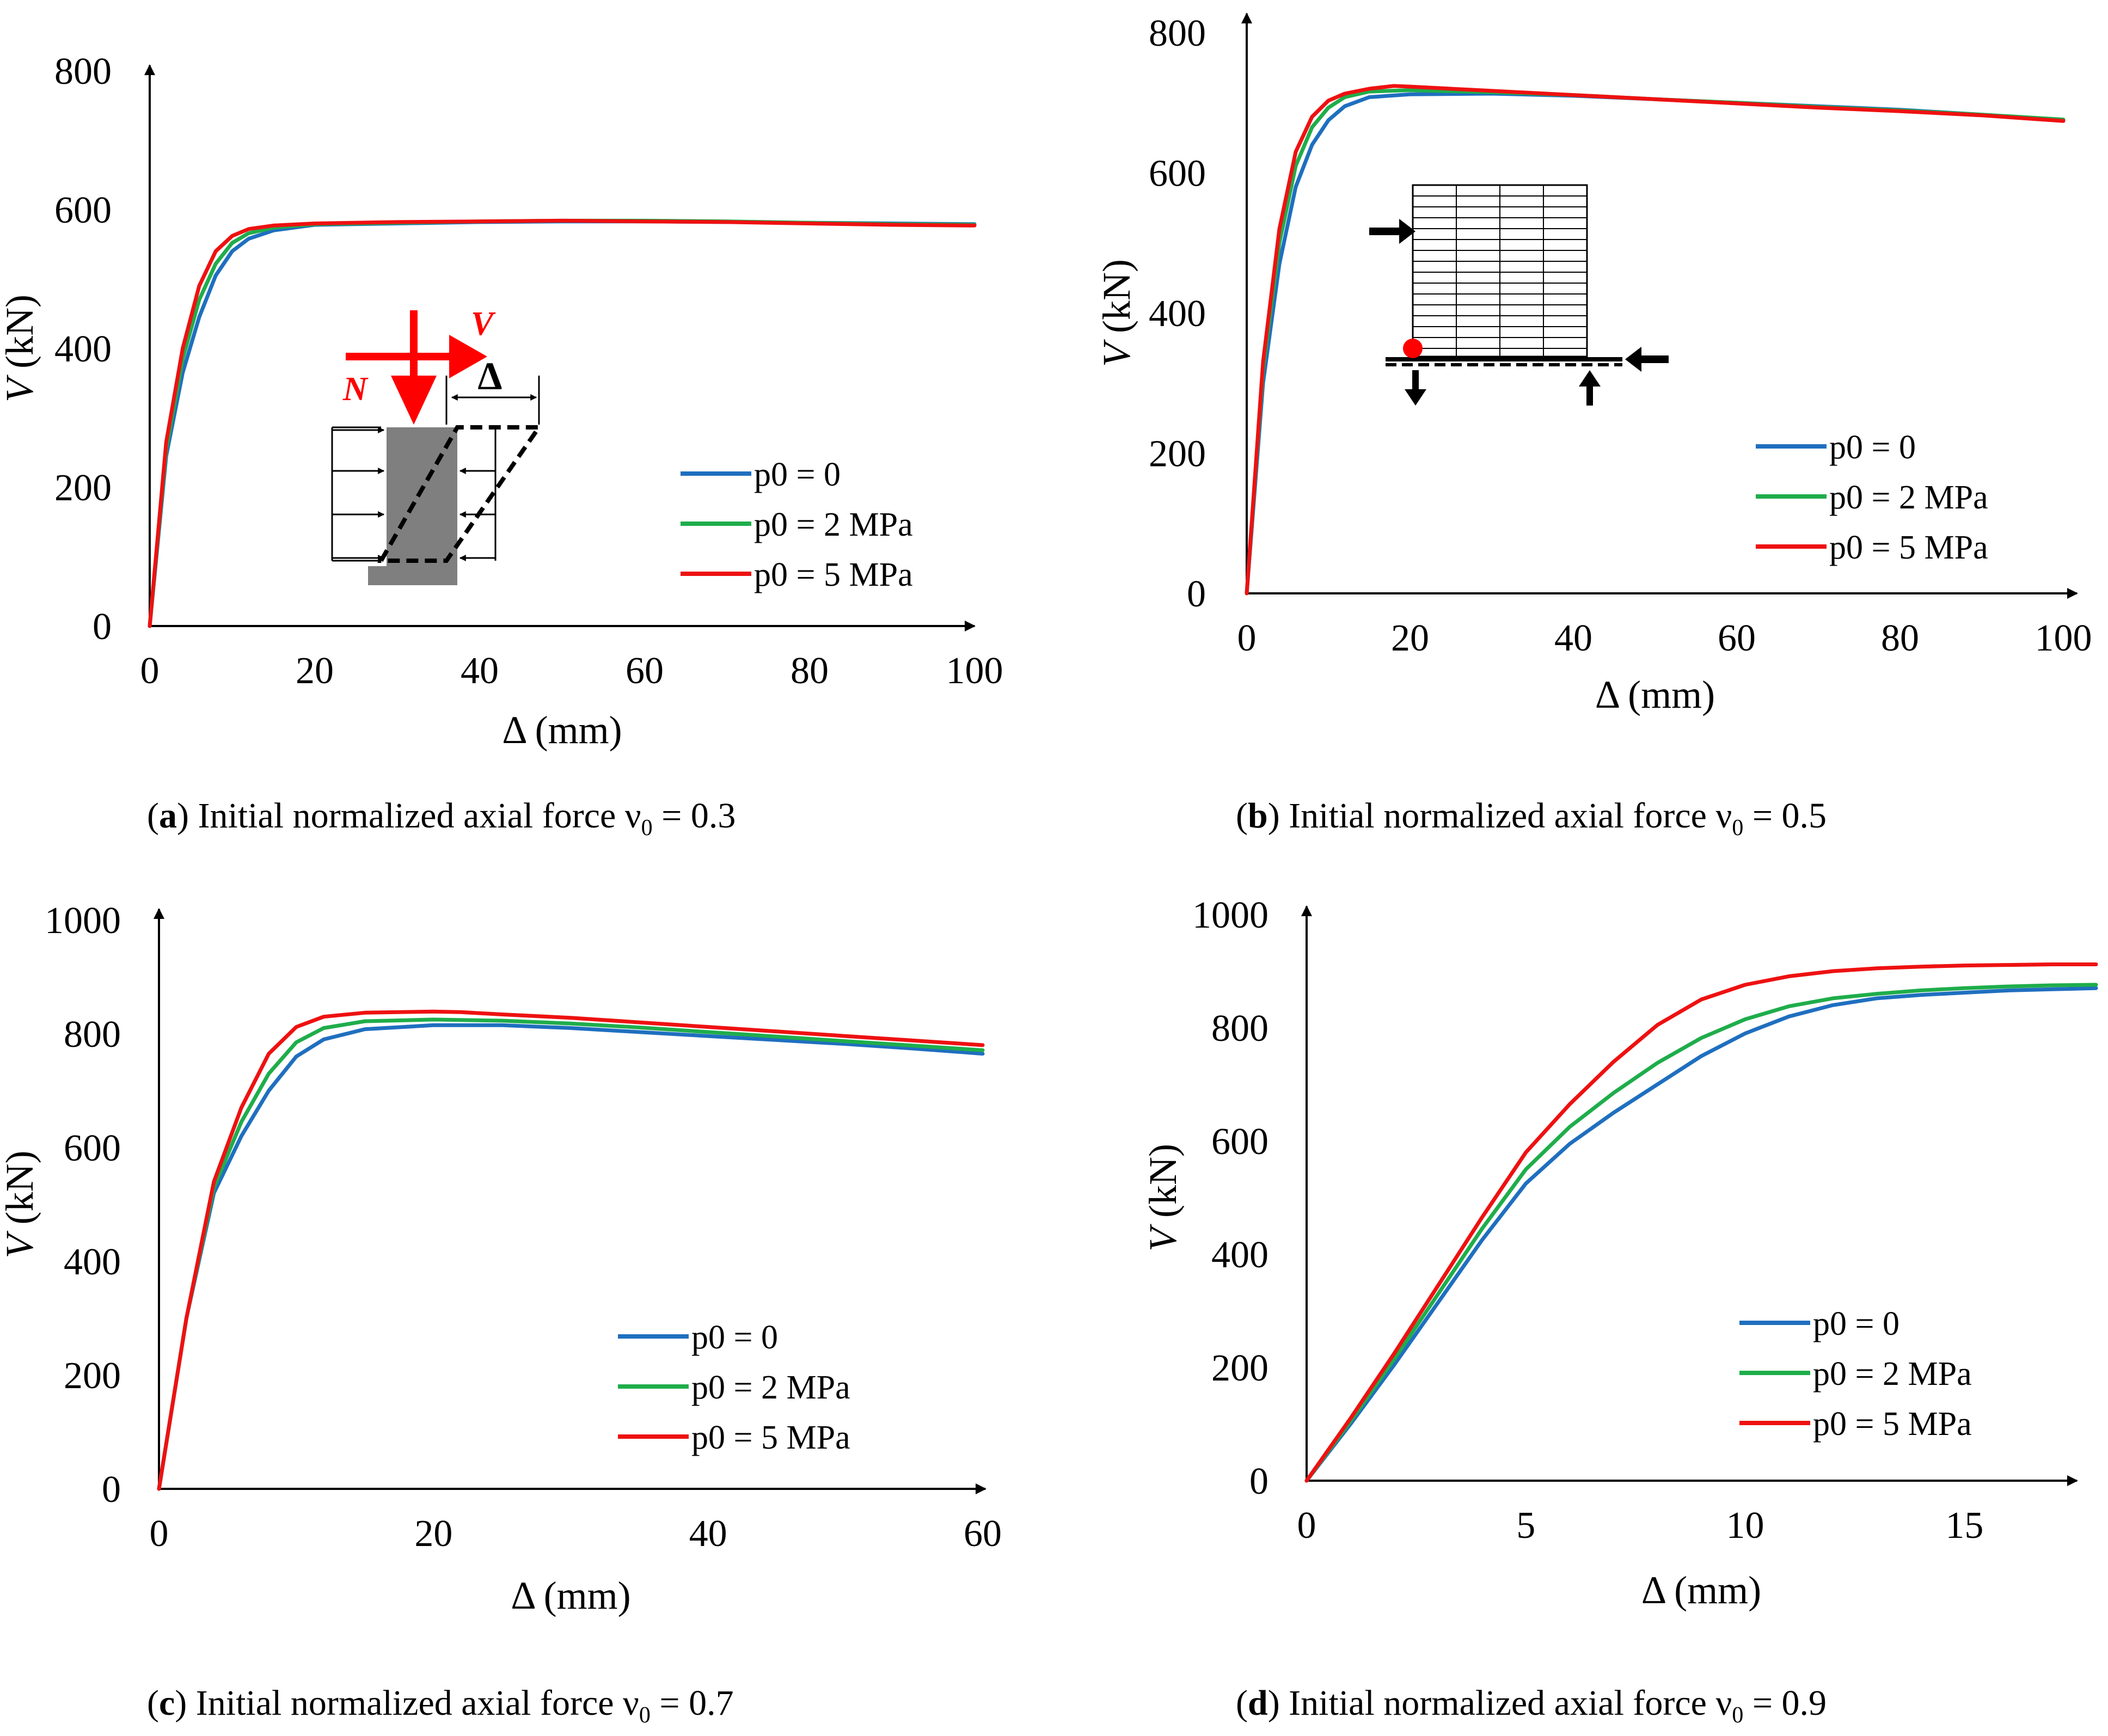  Describe the element at coordinates (1745, 1526) in the screenshot. I see `x-tick-label: 10` at that location.